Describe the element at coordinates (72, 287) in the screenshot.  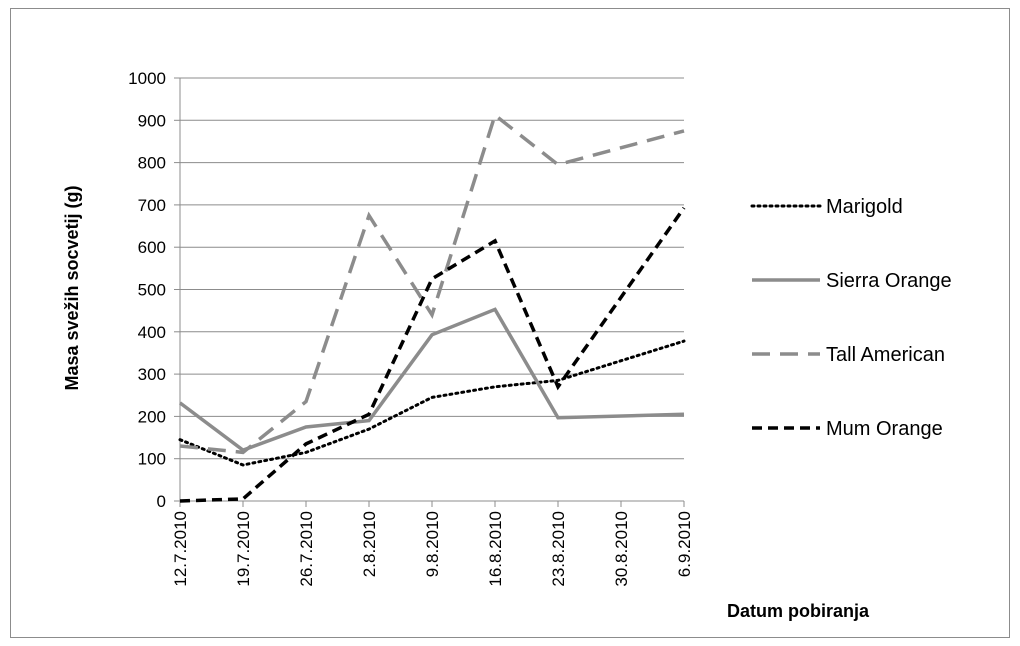
I see `y-axis-title: Masa svežih socvetij (g)` at that location.